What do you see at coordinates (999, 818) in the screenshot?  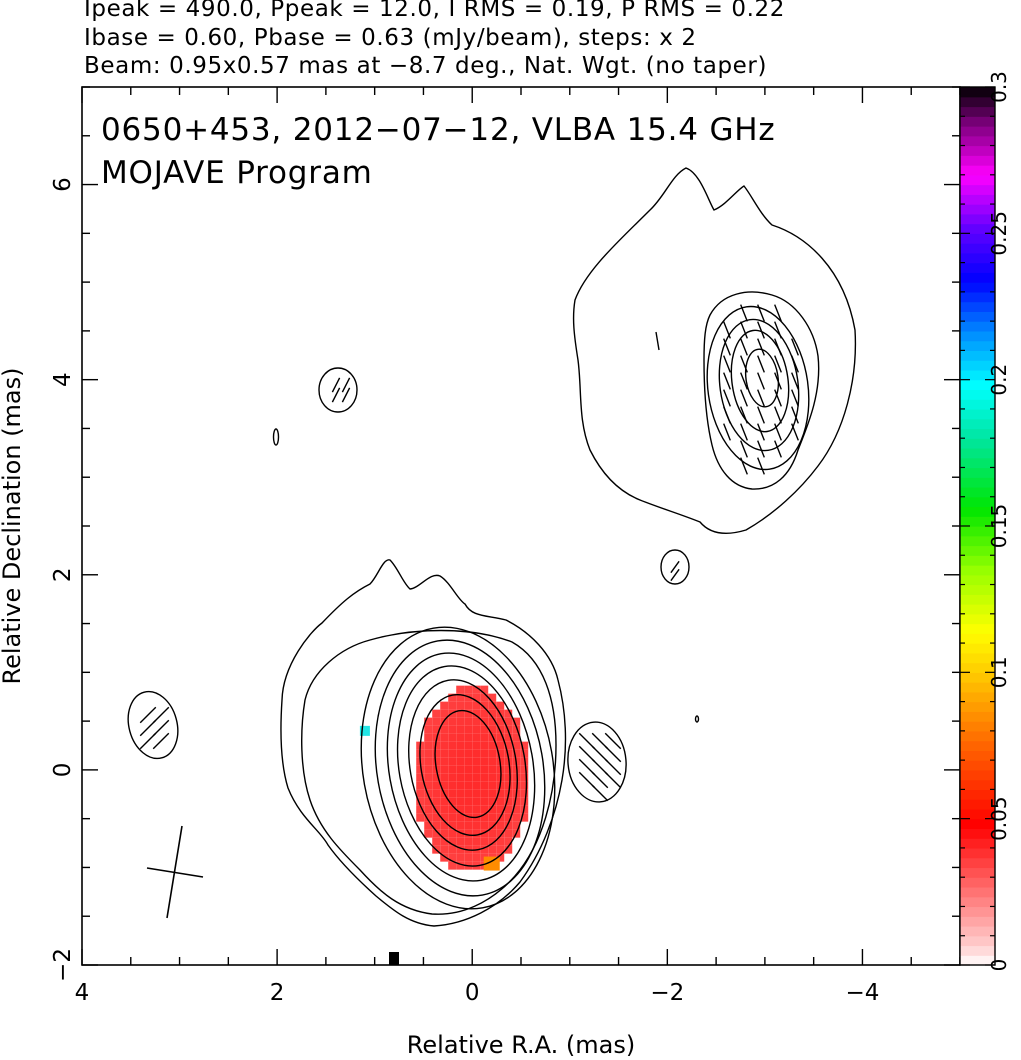 I see `colorbar-tick-label: 0.05` at bounding box center [999, 818].